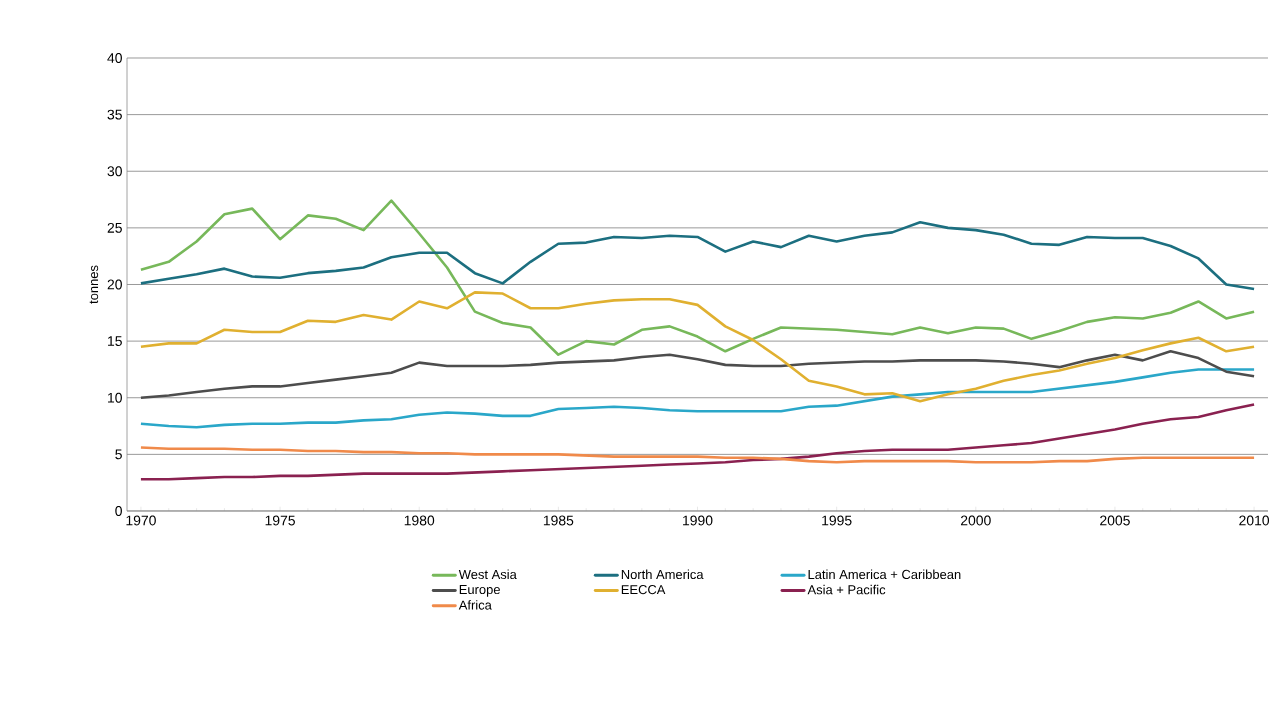 Image resolution: width=1284 pixels, height=709 pixels. Describe the element at coordinates (114, 114) in the screenshot. I see `y-tick-label: 35` at that location.